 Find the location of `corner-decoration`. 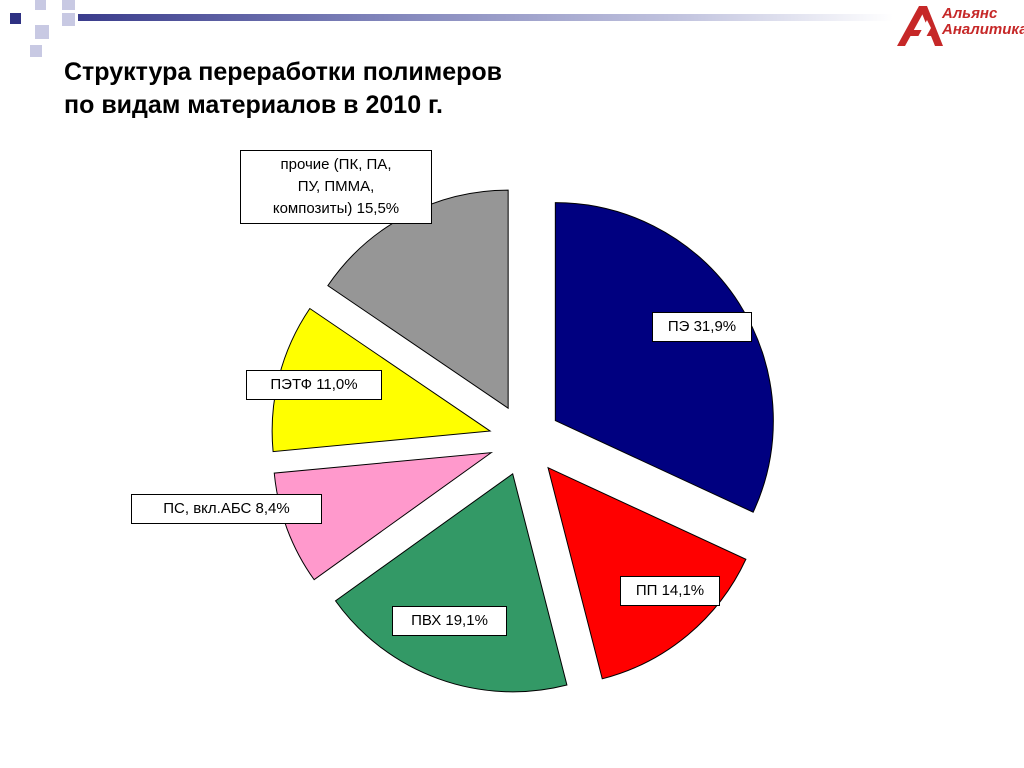

corner-decoration is located at coordinates (42, 28).